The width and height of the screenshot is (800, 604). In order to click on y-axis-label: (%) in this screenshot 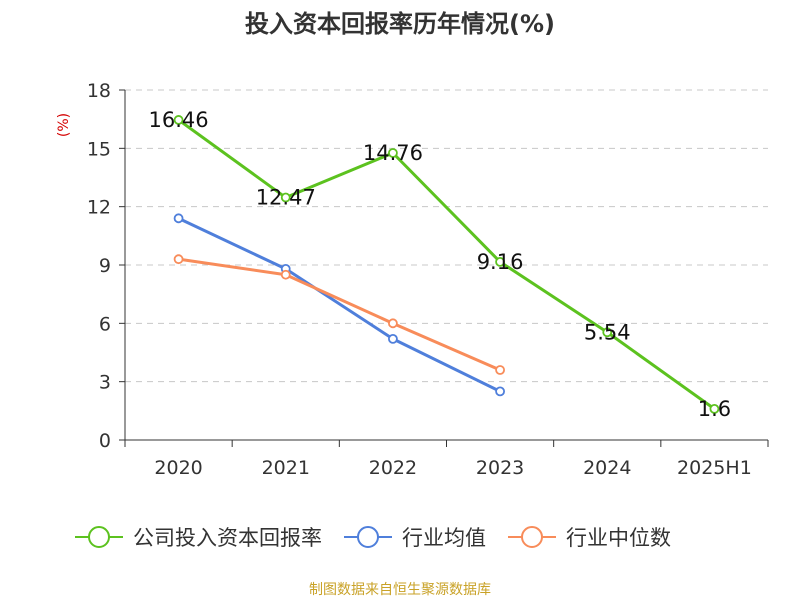, I will do `click(64, 125)`.